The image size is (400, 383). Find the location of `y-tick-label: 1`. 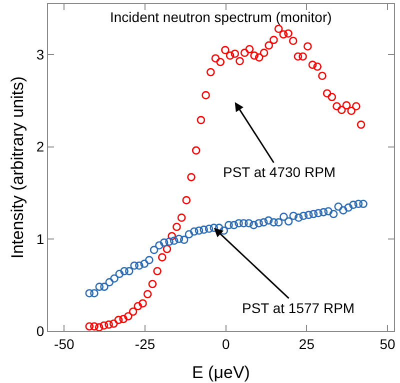

y-tick-label: 1 is located at coordinates (40, 238).